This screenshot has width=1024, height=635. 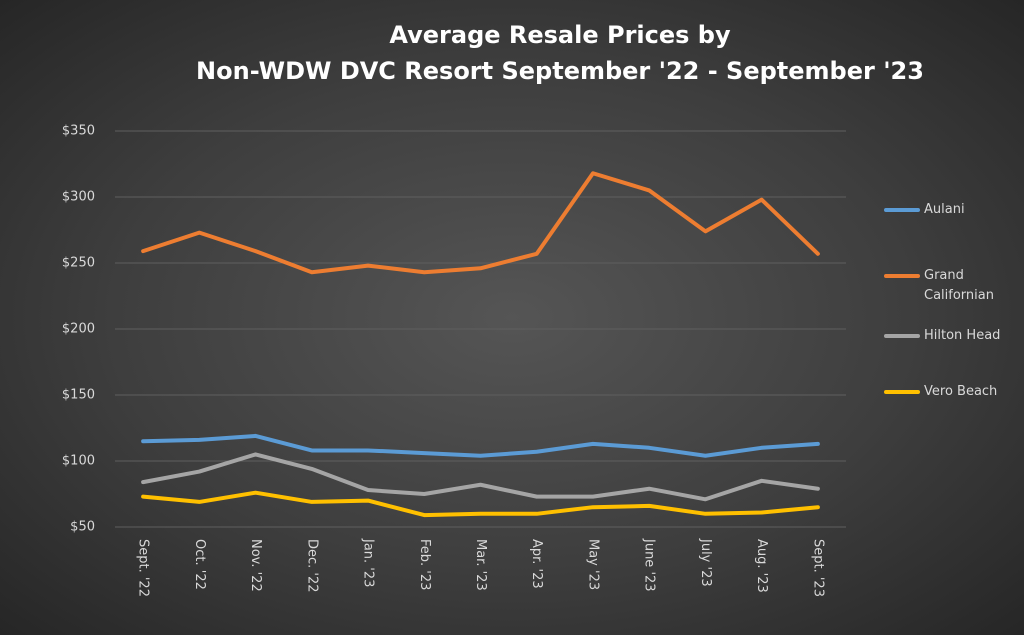 I want to click on y-tick-label: $50, so click(x=82, y=527).